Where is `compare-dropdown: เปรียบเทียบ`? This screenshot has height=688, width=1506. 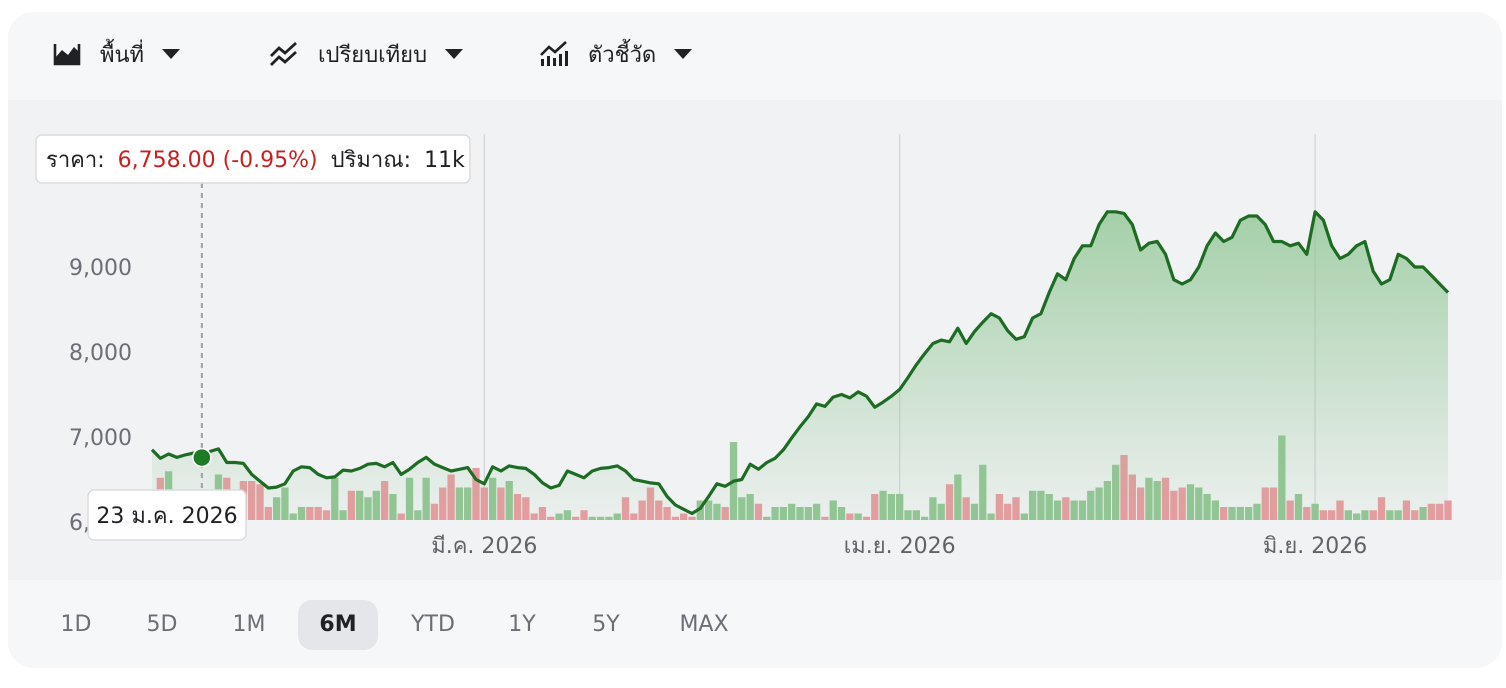
compare-dropdown: เปรียบเทียบ is located at coordinates (366, 54).